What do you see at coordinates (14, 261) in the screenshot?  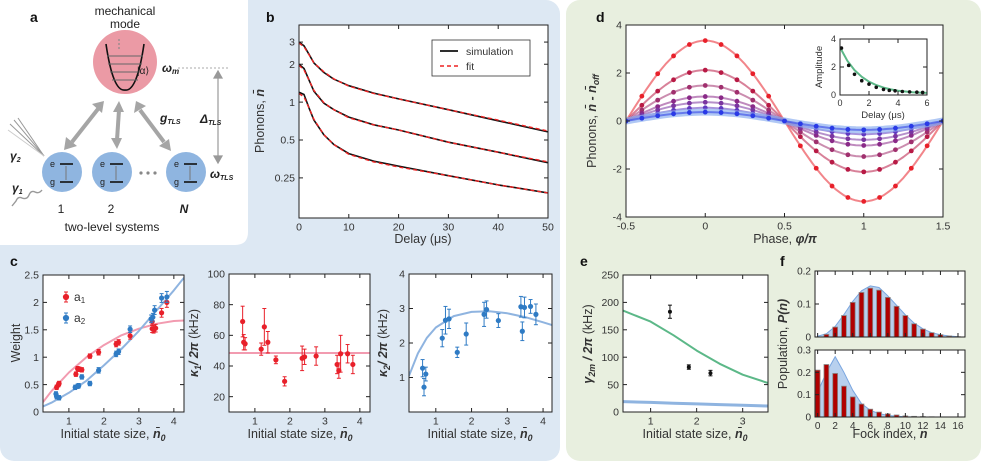 I see `panel-label-c: c` at bounding box center [14, 261].